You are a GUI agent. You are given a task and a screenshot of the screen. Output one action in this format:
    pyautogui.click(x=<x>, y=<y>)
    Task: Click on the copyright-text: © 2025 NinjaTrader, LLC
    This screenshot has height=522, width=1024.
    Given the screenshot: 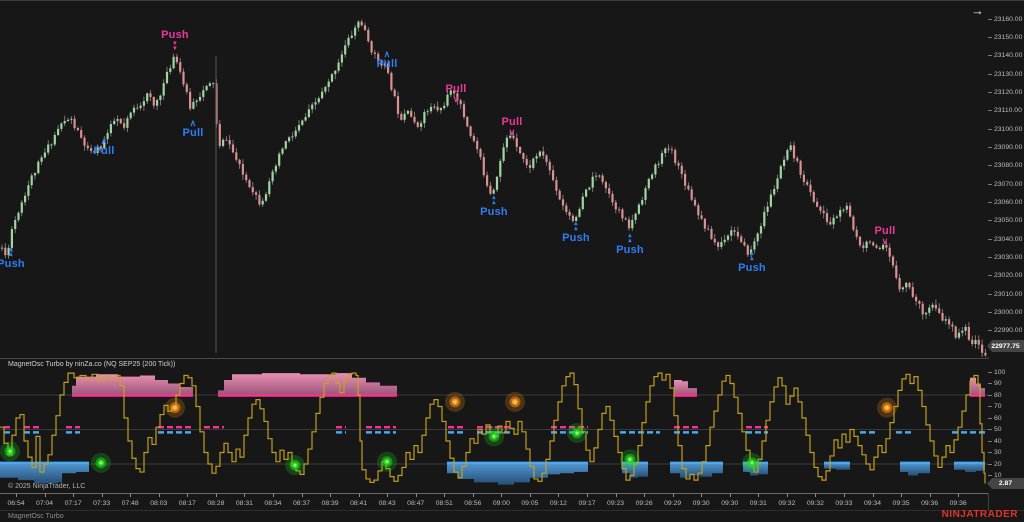 What is the action you would take?
    pyautogui.click(x=47, y=486)
    